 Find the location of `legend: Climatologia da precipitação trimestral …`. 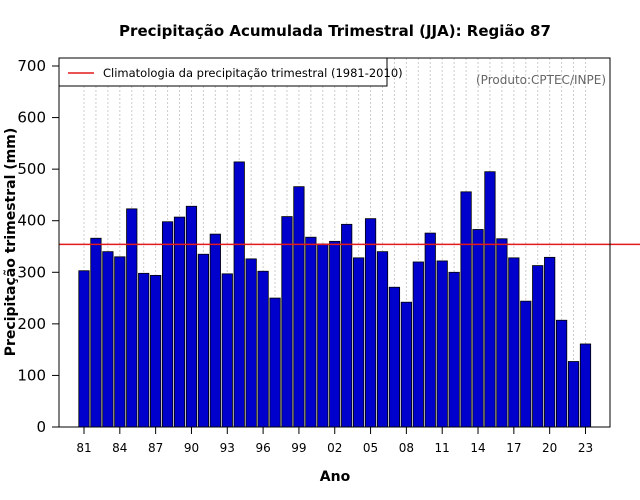

legend: Climatologia da precipitação trimestral … is located at coordinates (230, 72).